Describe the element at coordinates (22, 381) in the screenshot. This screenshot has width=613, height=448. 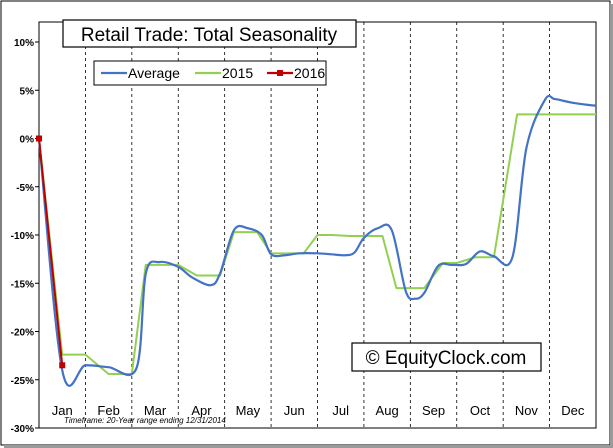
I see `y-tick-label: -25%` at that location.